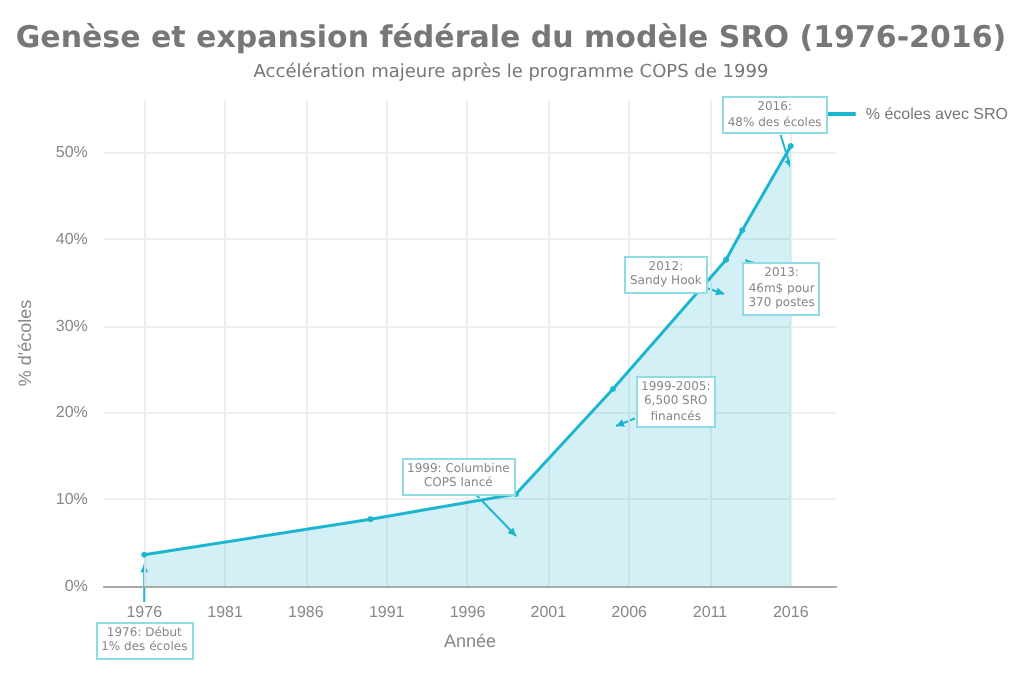  I want to click on y-tick-label: 10%, so click(71, 499).